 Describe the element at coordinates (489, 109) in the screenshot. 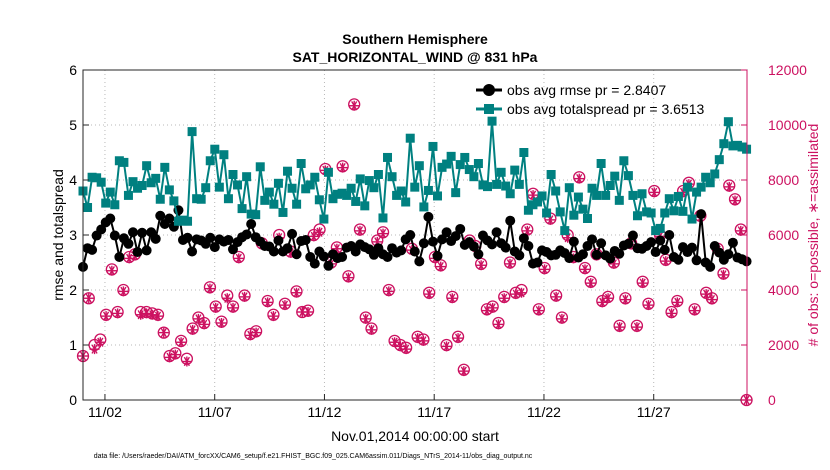

I see `legend-spread-marker` at that location.